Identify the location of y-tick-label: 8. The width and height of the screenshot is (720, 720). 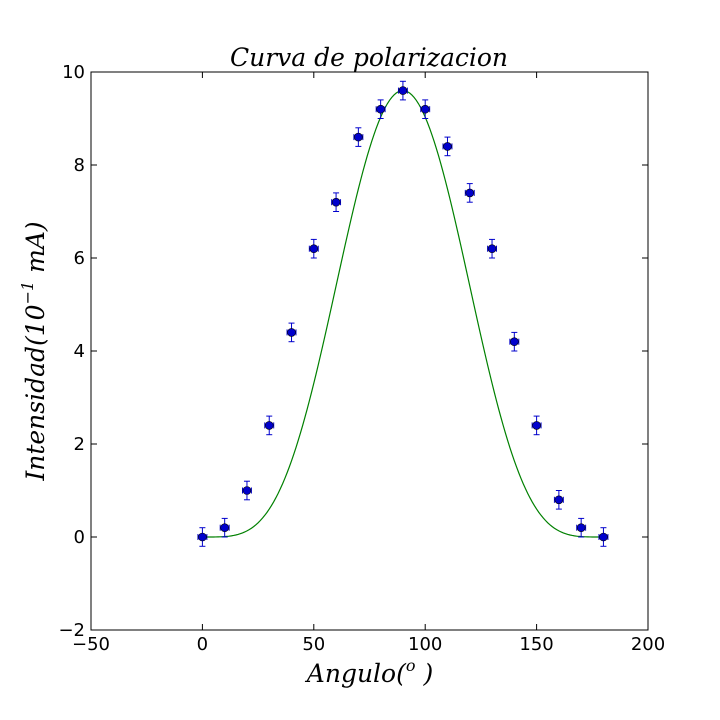
(79, 165).